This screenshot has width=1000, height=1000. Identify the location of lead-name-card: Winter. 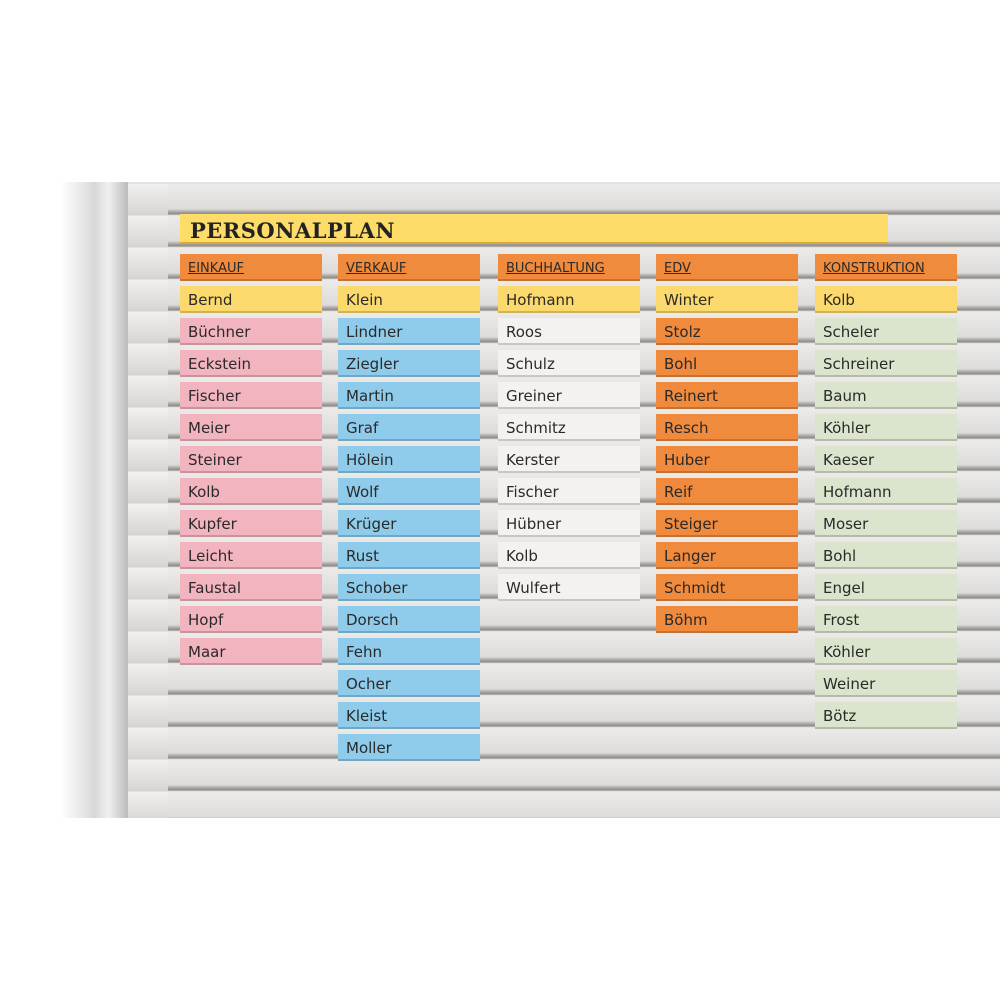
(727, 299).